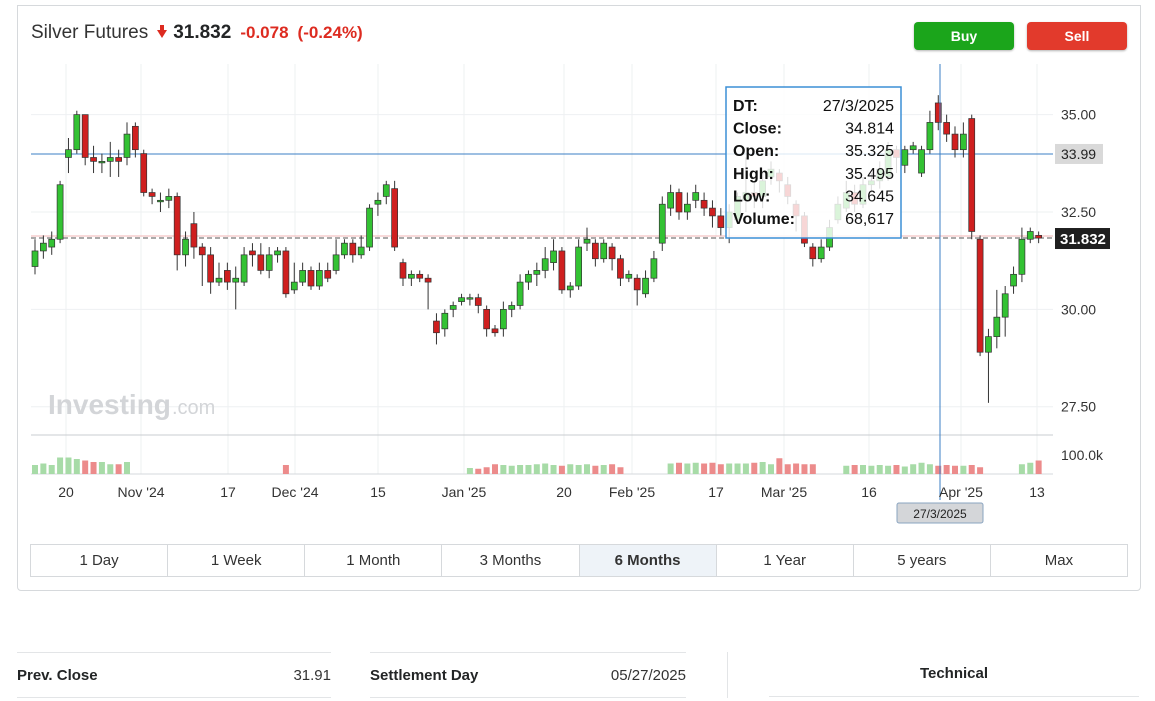 The width and height of the screenshot is (1155, 701). I want to click on watermark-logo: Investing, so click(109, 404).